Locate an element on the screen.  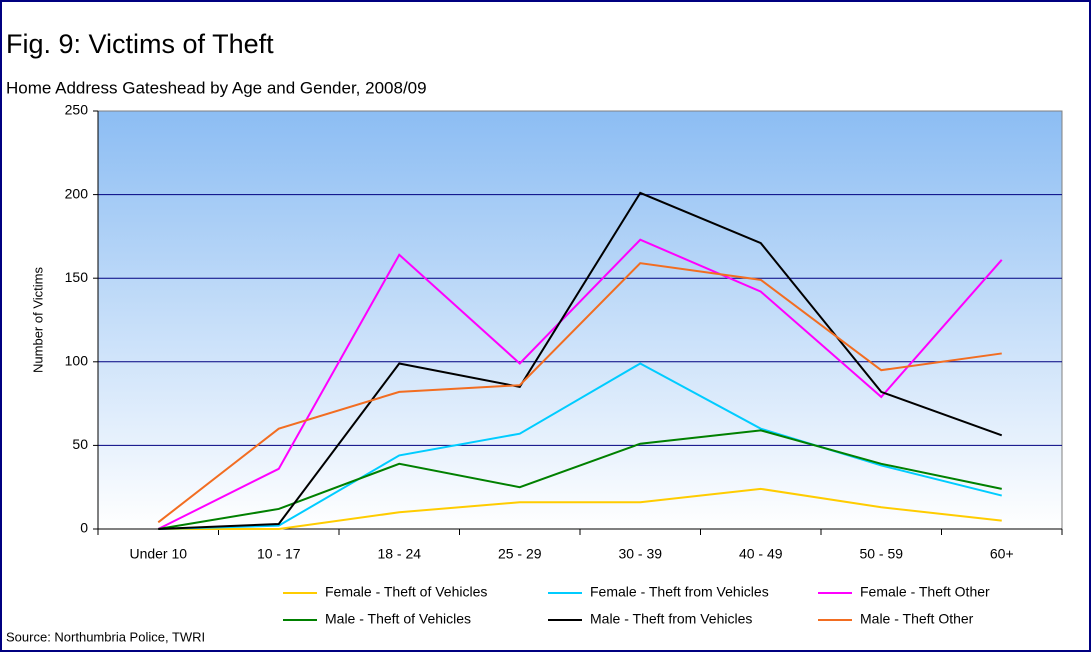
source: Source: Northumbria Police, TWRI is located at coordinates (105, 636).